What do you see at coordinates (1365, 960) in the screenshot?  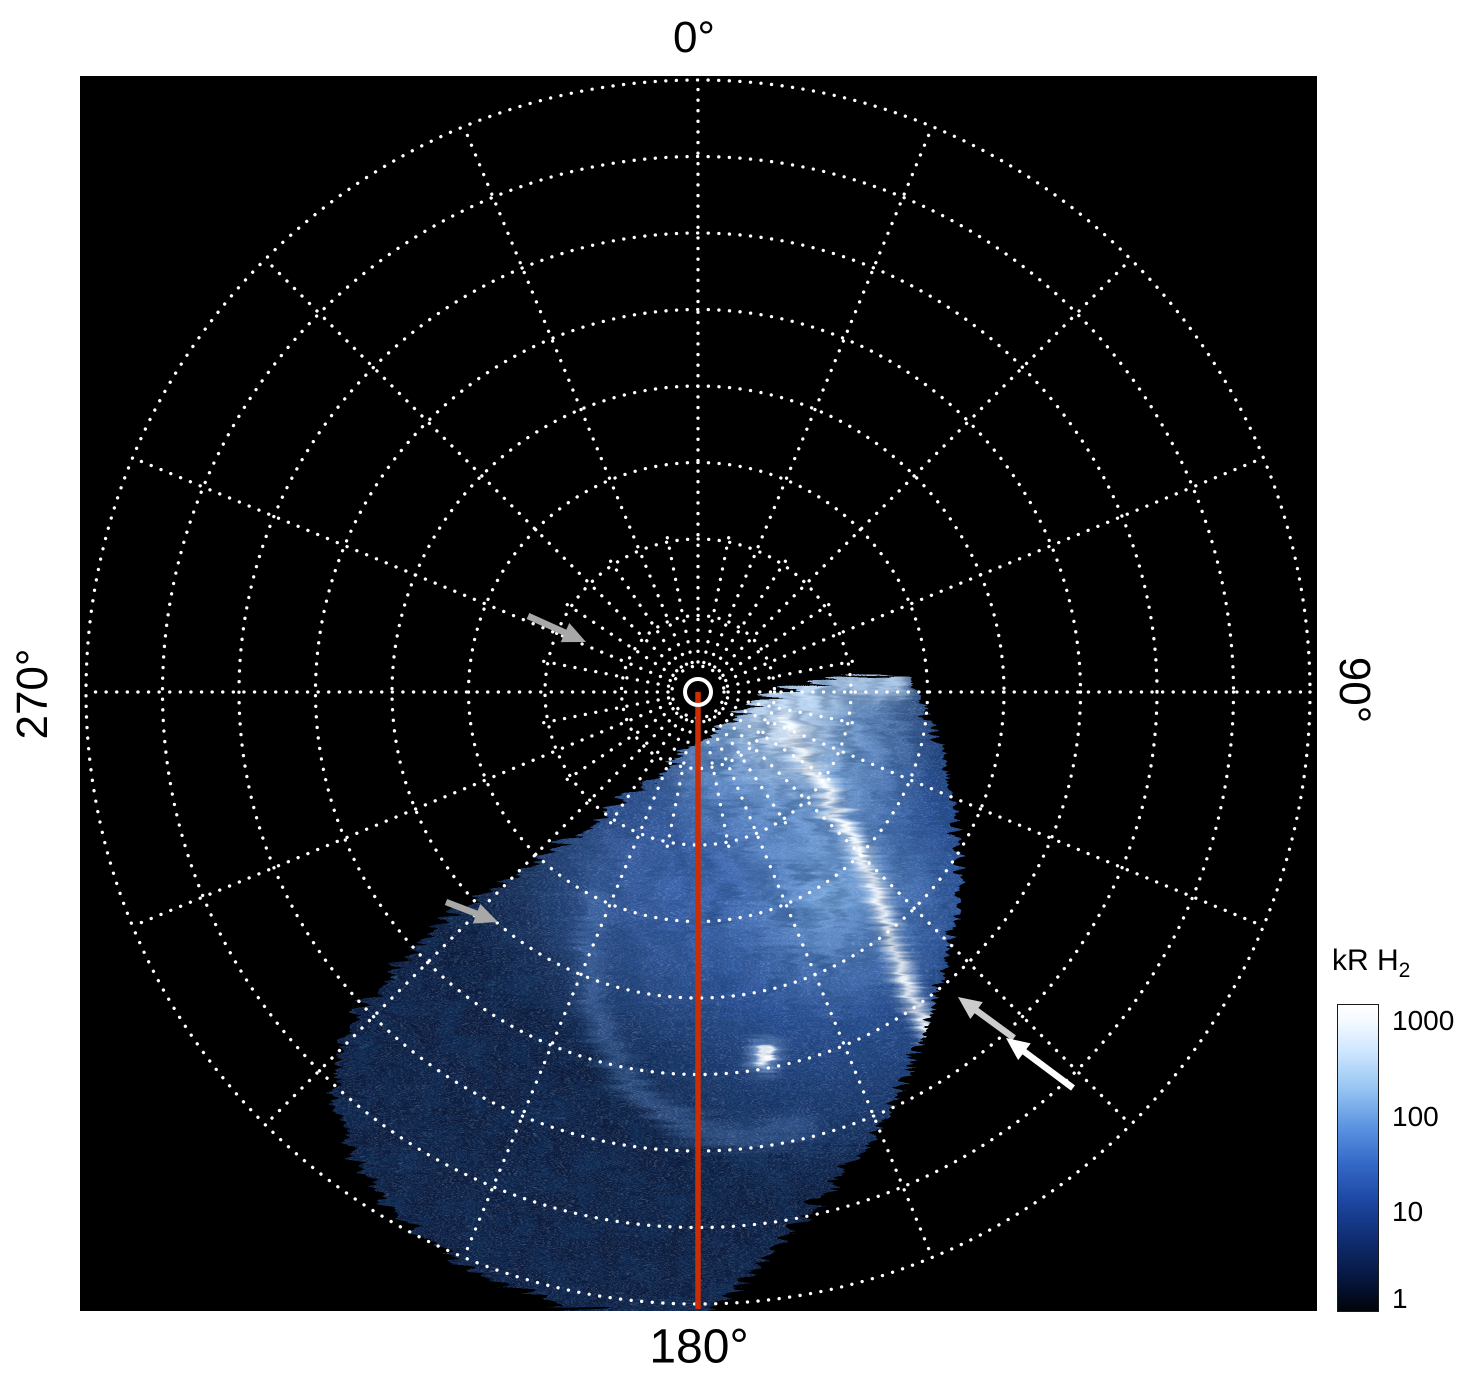 I see `colorbar-title-main: kR H` at bounding box center [1365, 960].